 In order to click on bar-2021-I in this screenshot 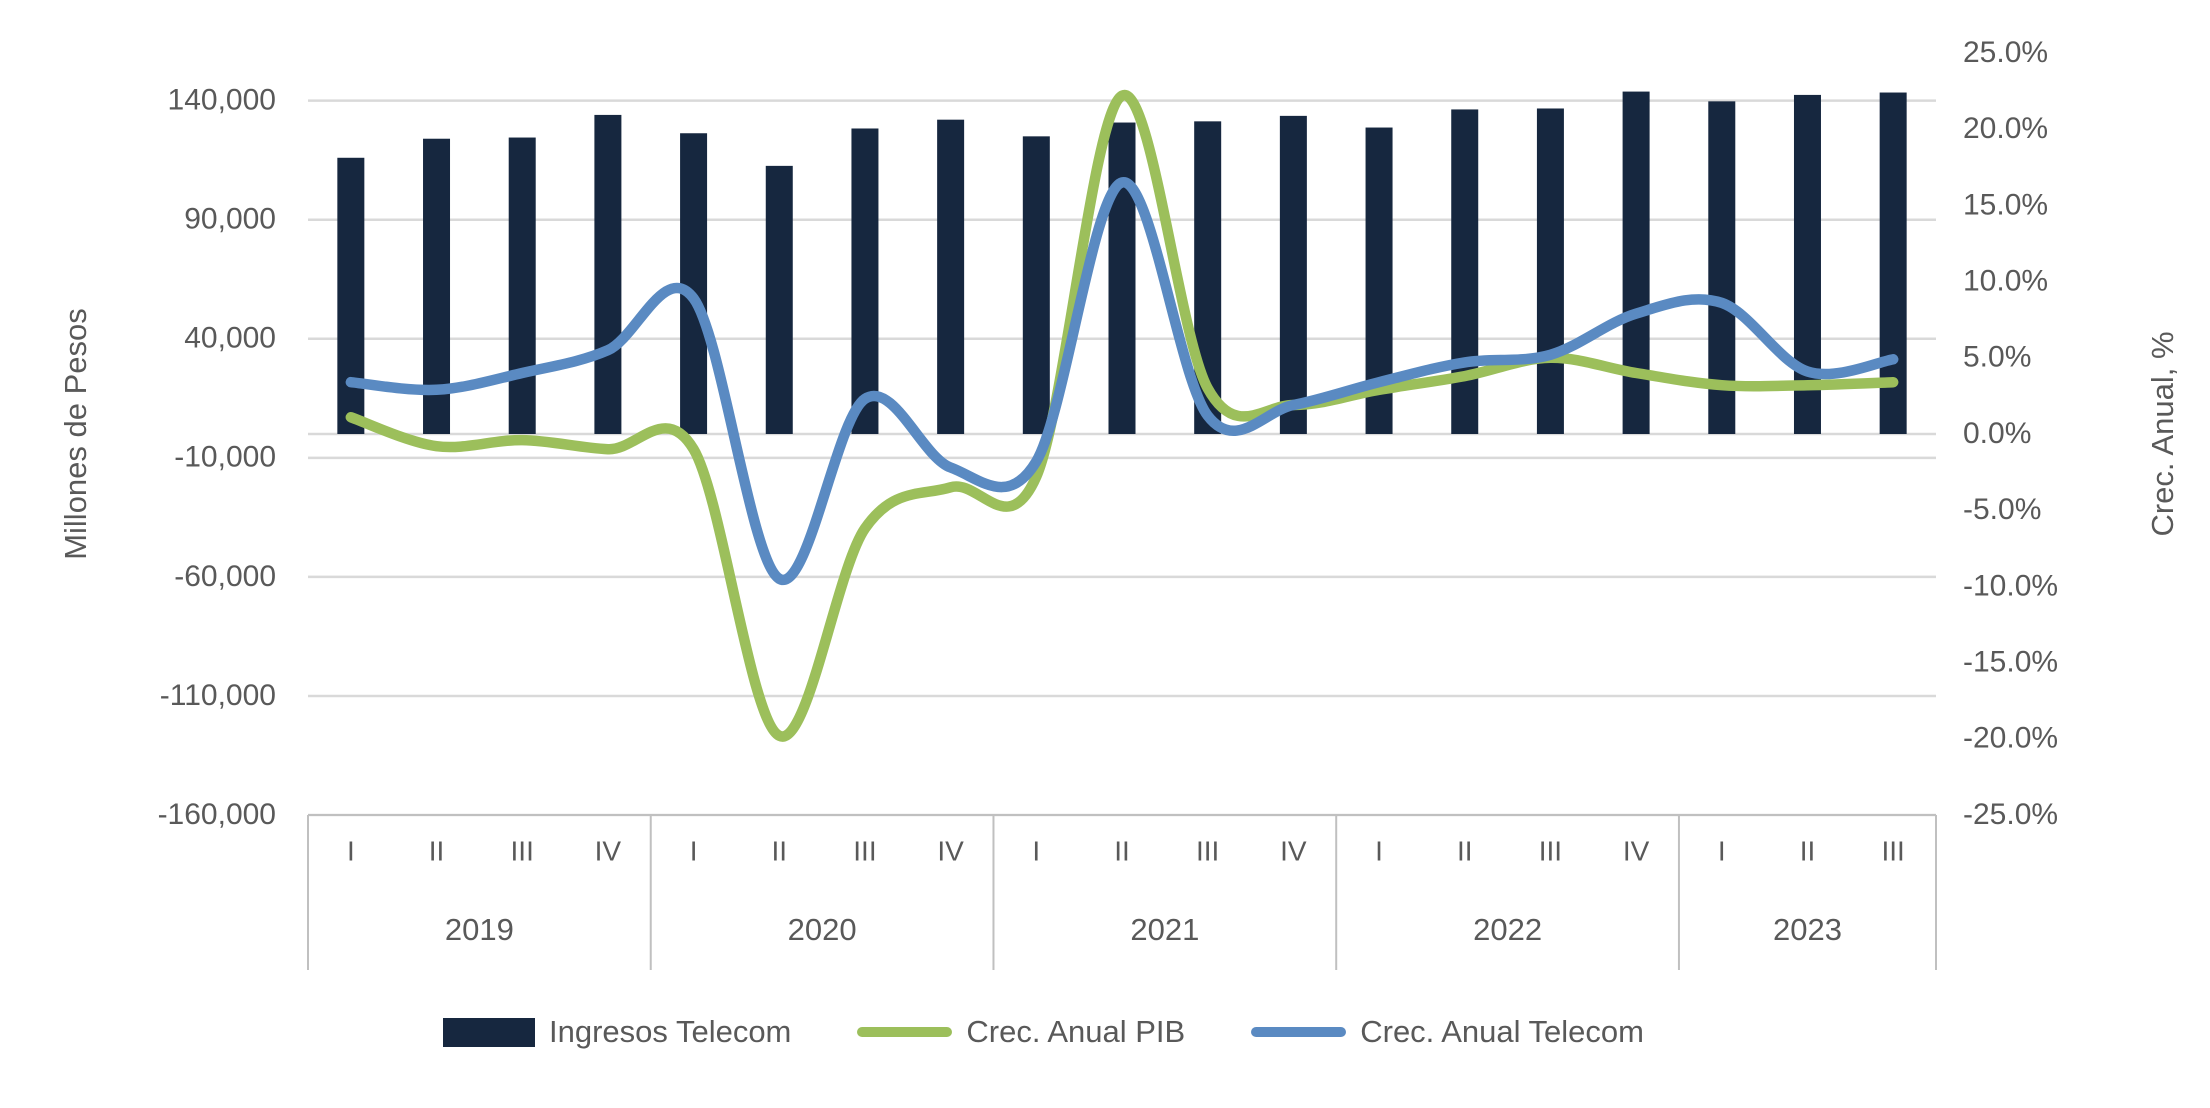, I will do `click(1036, 285)`.